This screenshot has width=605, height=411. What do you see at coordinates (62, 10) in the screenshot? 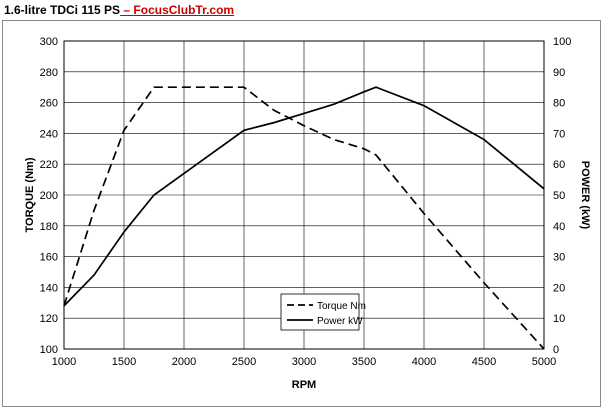
I see `chart-title: 1.6-litre TDCi 115 PS` at bounding box center [62, 10].